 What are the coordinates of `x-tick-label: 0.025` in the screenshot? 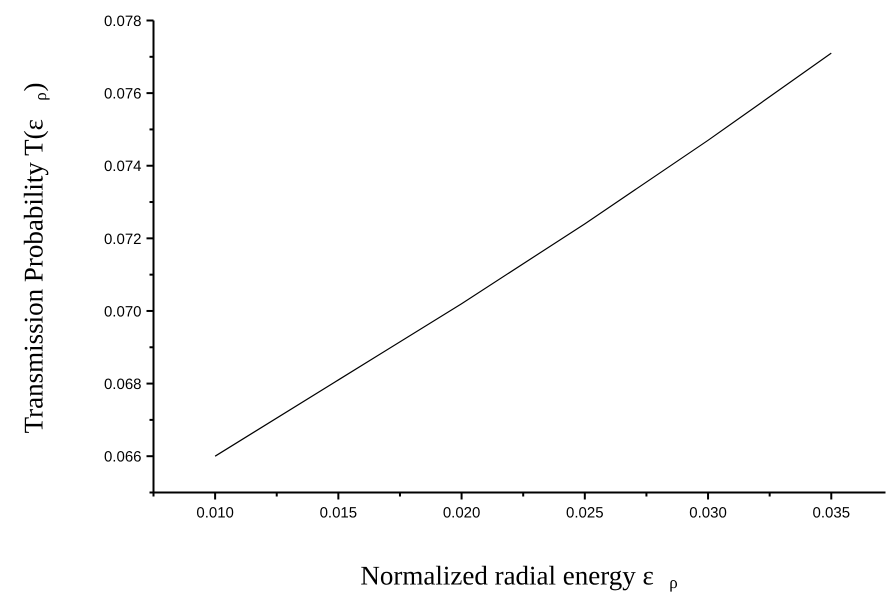 It's located at (585, 513).